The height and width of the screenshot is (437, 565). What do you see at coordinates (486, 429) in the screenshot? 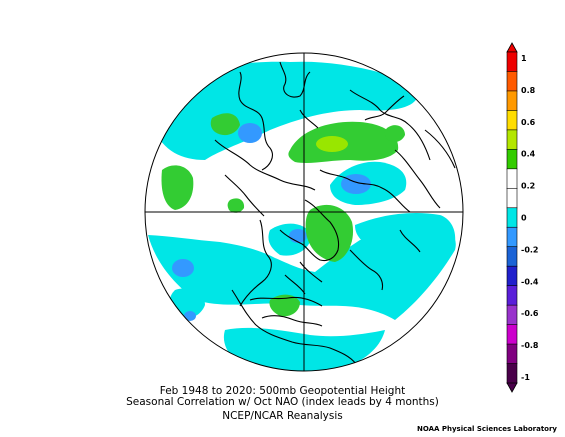
I see `credit-text: NOAA Physical Sciences Laboratory` at bounding box center [486, 429].